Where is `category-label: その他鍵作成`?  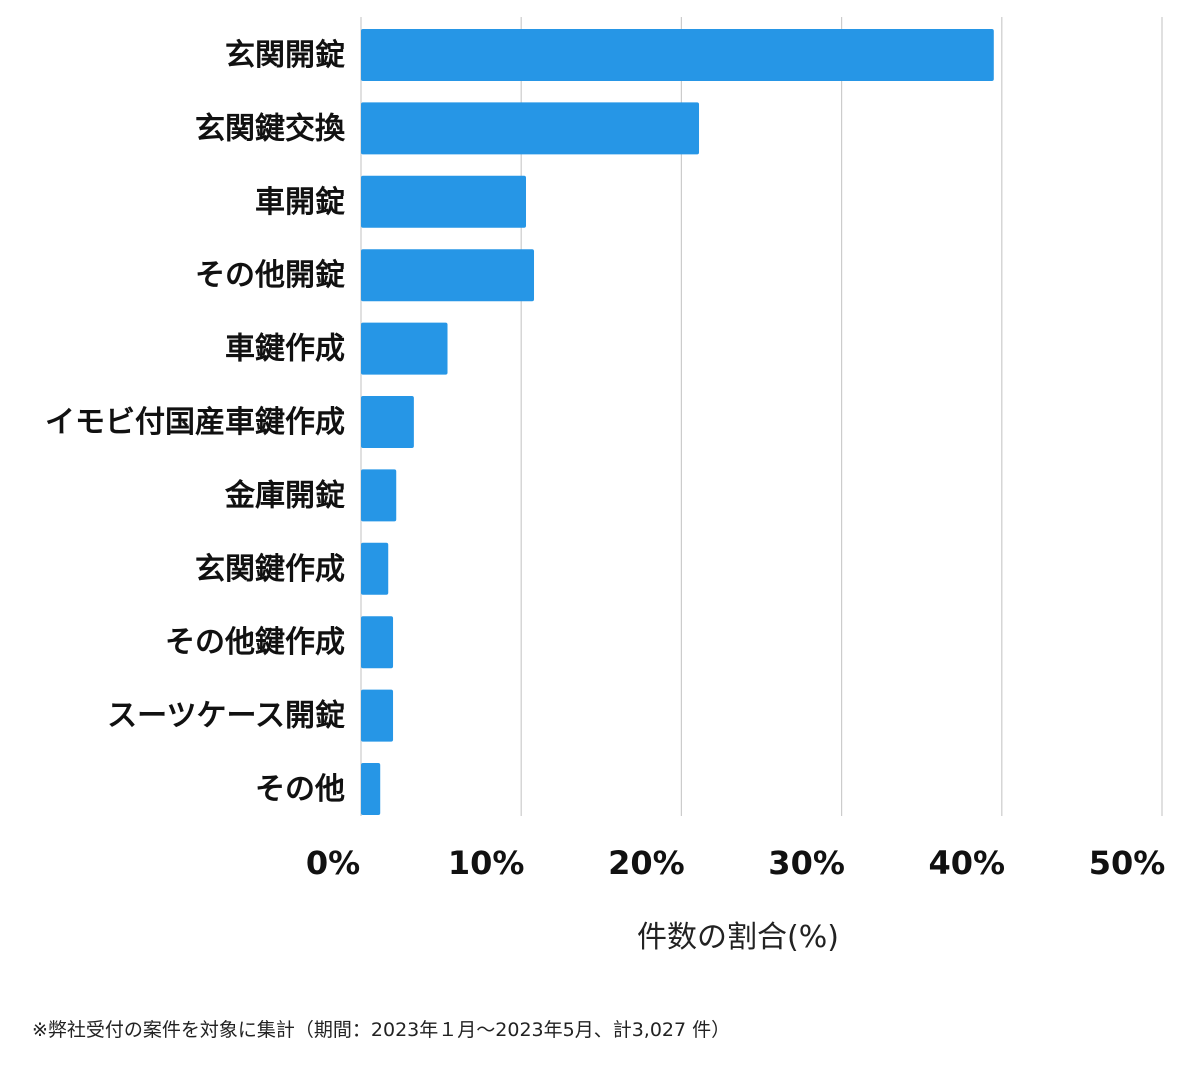
category-label: その他鍵作成 is located at coordinates (255, 642).